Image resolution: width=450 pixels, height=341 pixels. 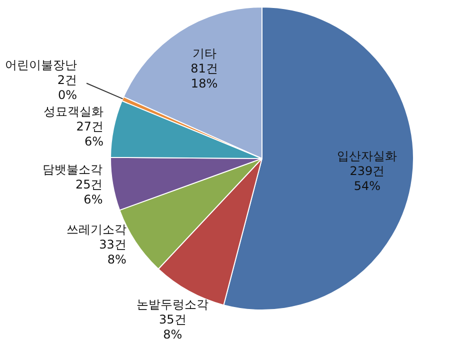 I want to click on data-label: 27건 6%, so click(x=90, y=133).